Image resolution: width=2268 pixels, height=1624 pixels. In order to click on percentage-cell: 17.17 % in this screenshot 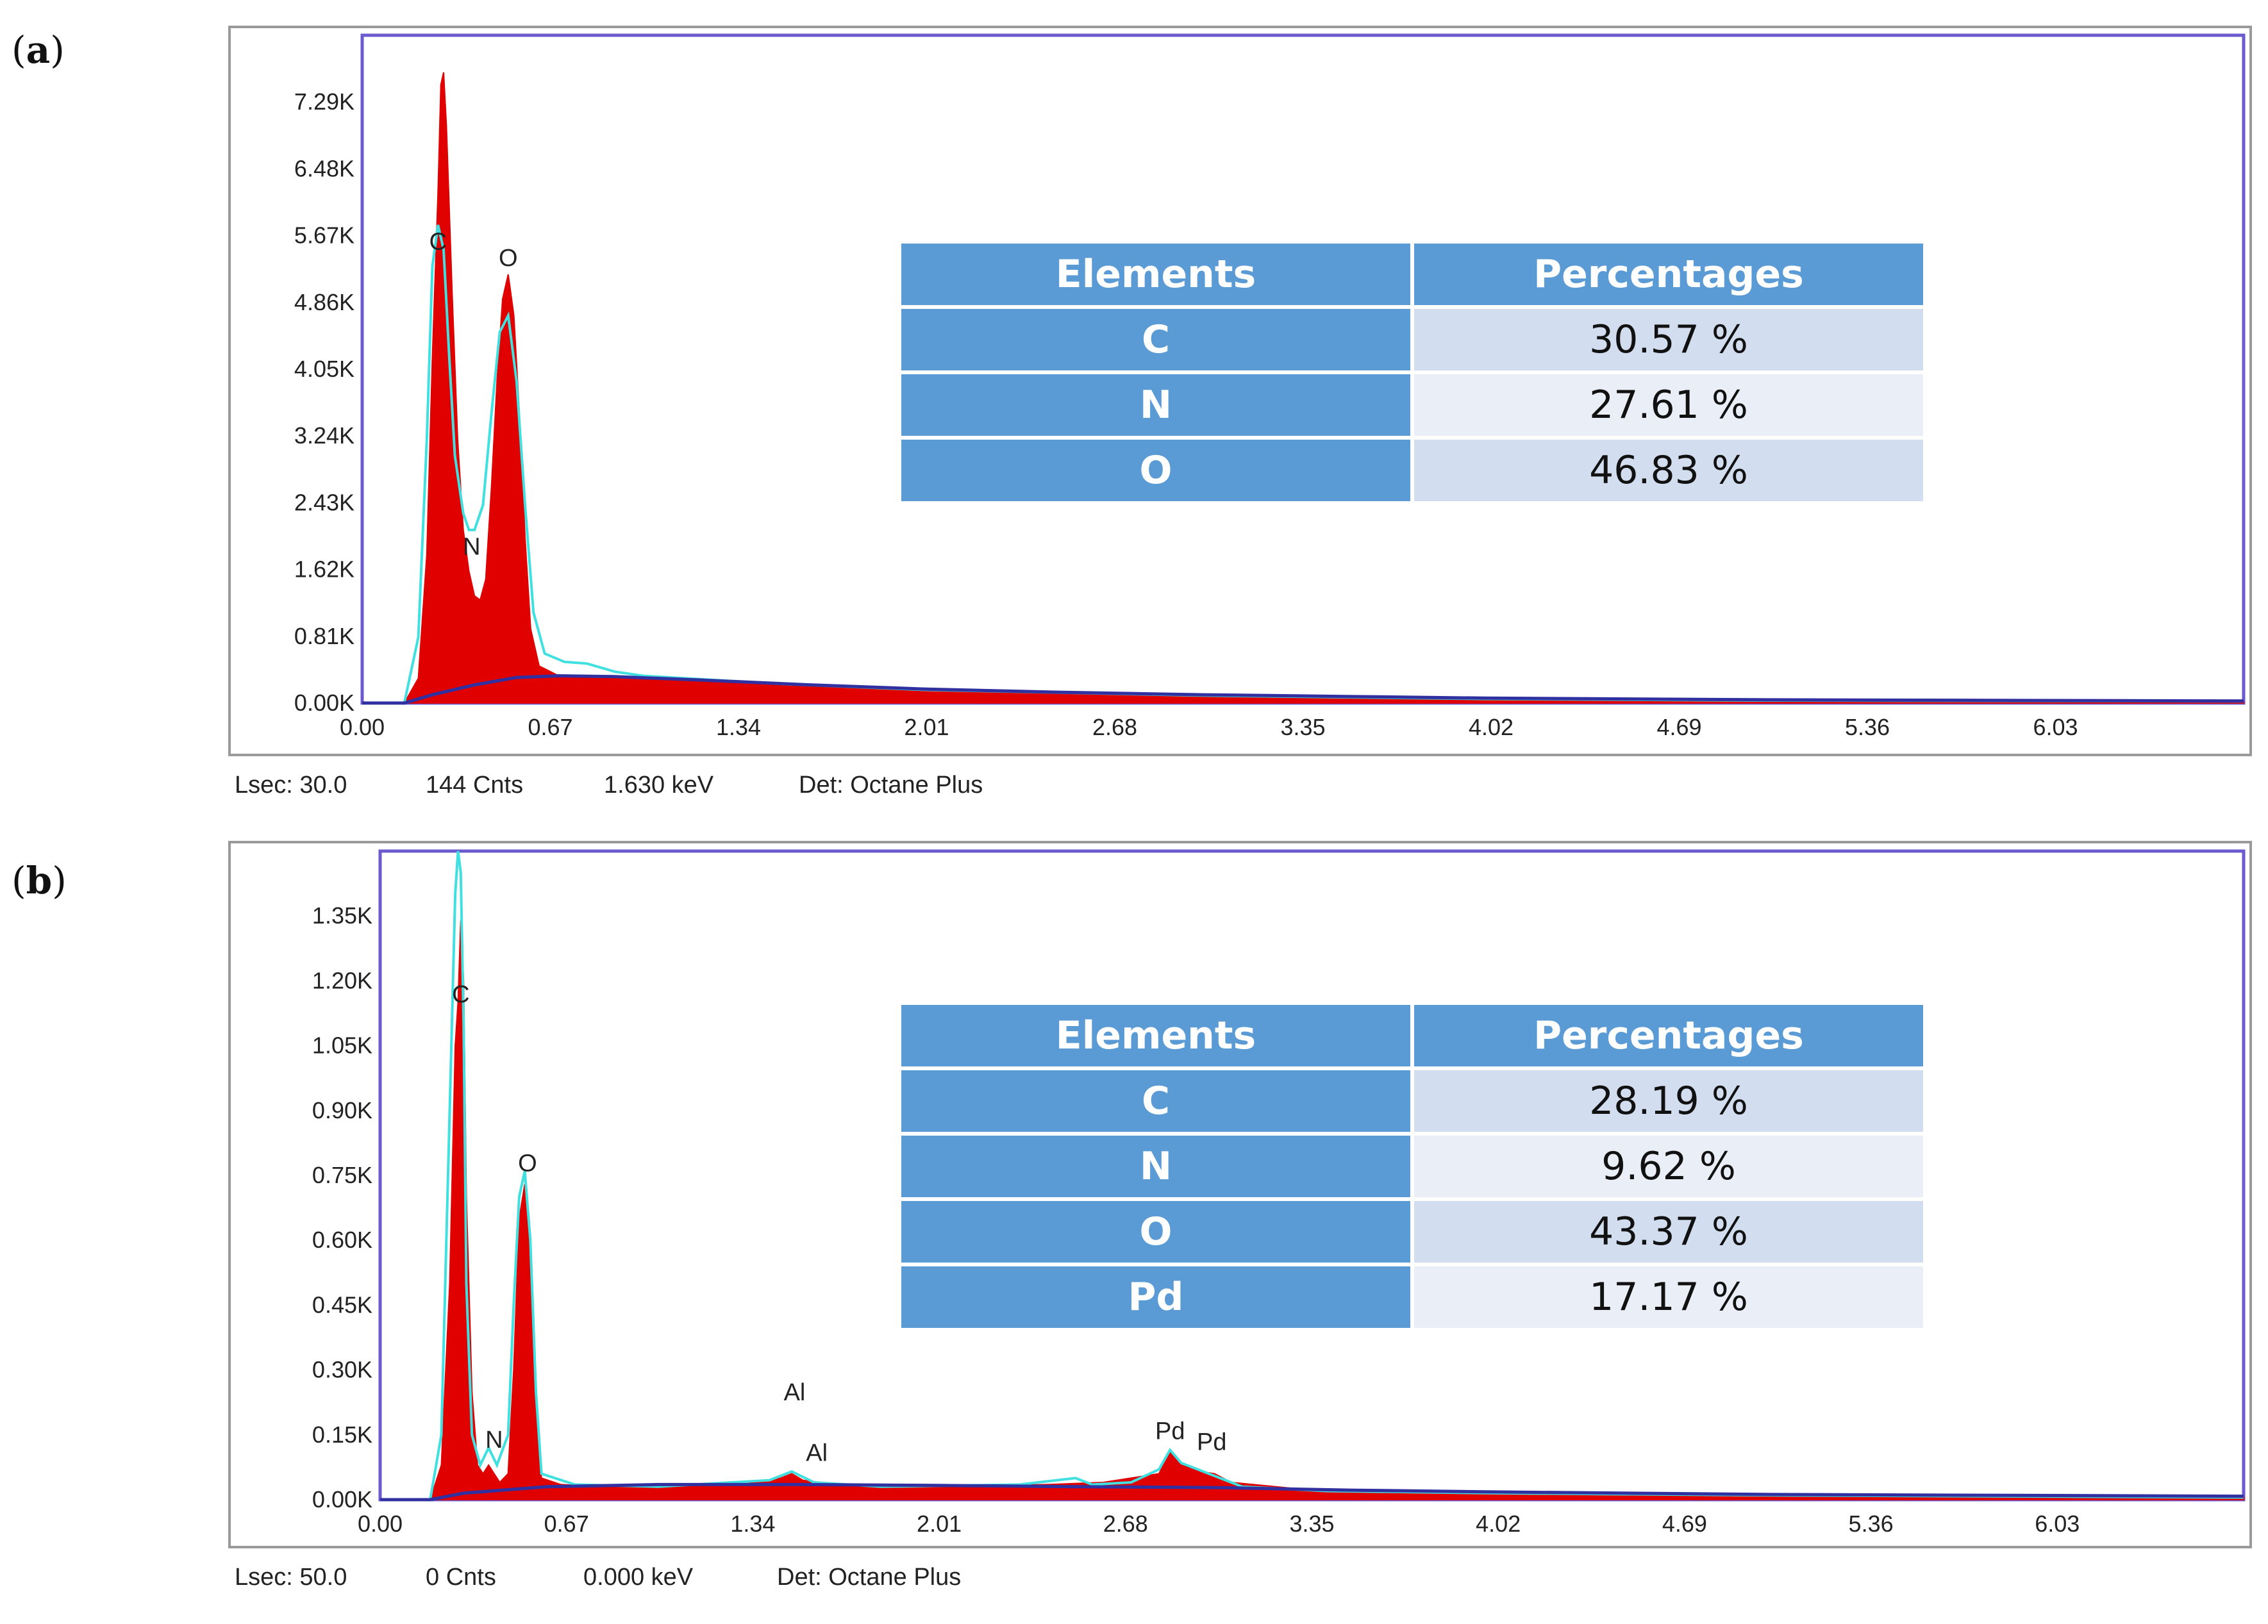, I will do `click(1668, 1297)`.